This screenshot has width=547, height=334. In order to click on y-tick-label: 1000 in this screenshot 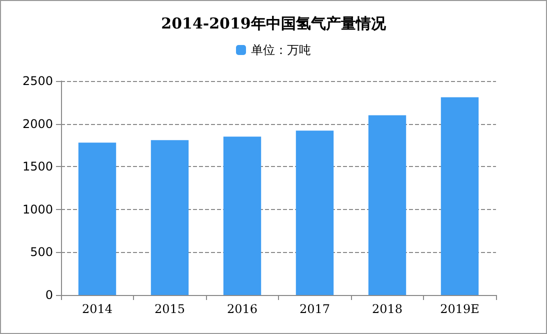, I will do `click(37, 209)`.